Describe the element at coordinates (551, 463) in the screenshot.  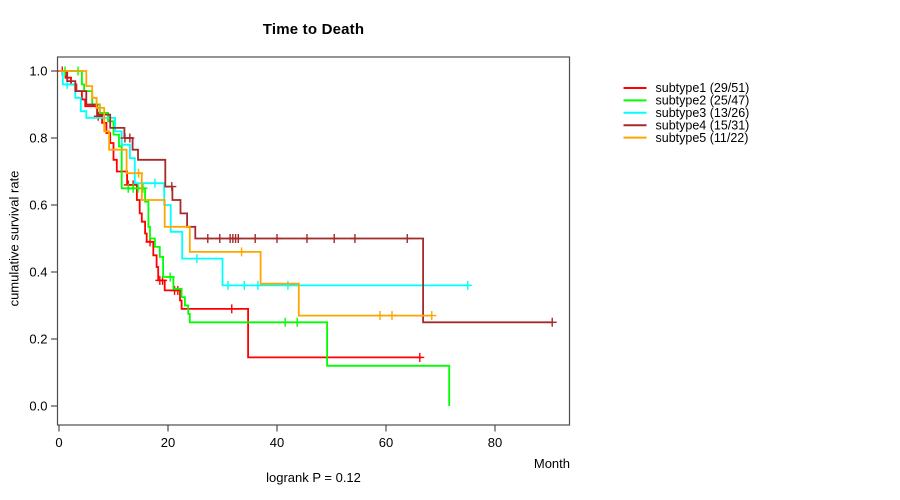
I see `x-axis-label: Month` at that location.